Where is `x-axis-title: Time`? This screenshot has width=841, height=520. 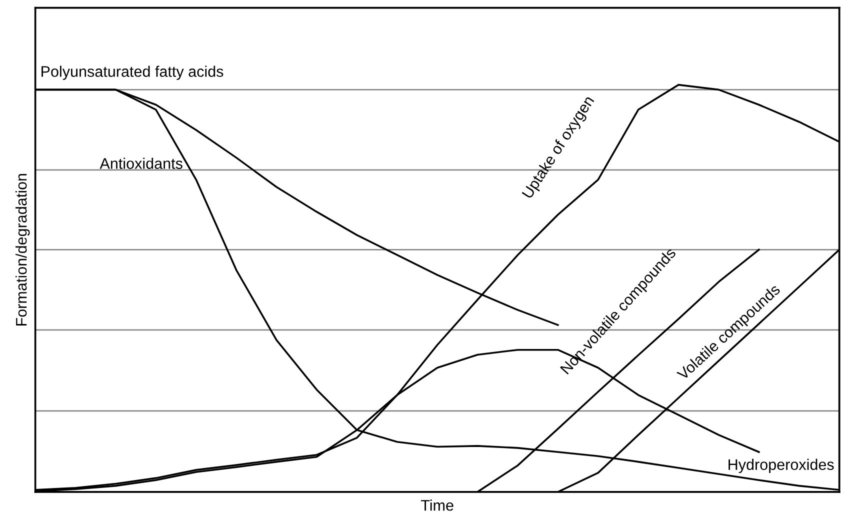
x-axis-title: Time is located at coordinates (437, 505).